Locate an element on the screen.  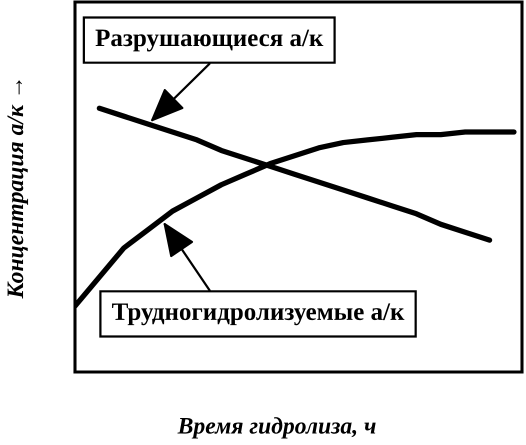
y-axis-title: Концентрация а/к → is located at coordinates (17, 189).